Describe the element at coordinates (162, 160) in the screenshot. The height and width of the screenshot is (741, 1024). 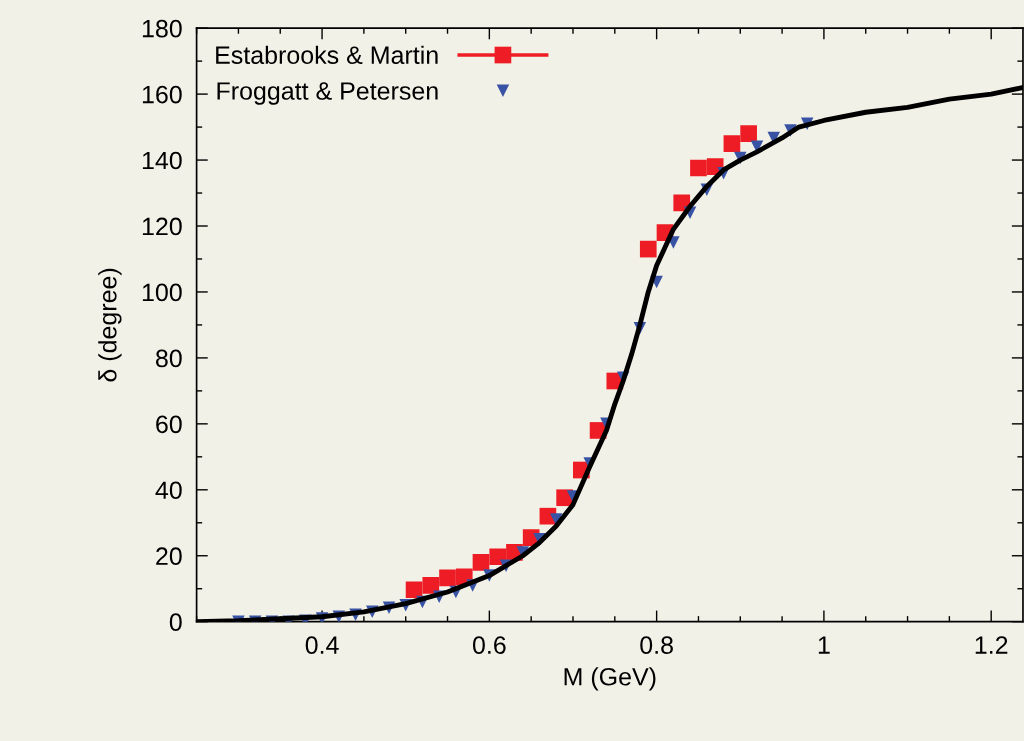
I see `y-tick-label: 140` at that location.